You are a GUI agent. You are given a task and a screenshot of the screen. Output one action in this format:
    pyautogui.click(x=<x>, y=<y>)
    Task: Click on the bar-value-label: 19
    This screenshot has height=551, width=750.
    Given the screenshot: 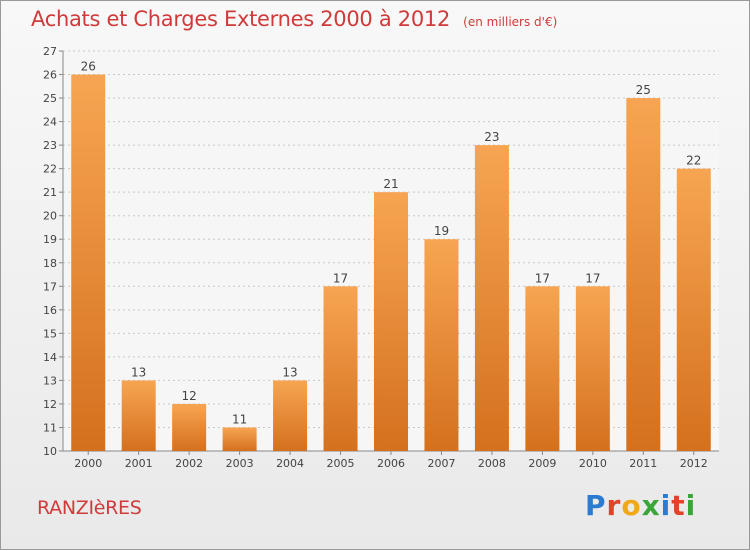 What is the action you would take?
    pyautogui.click(x=441, y=231)
    